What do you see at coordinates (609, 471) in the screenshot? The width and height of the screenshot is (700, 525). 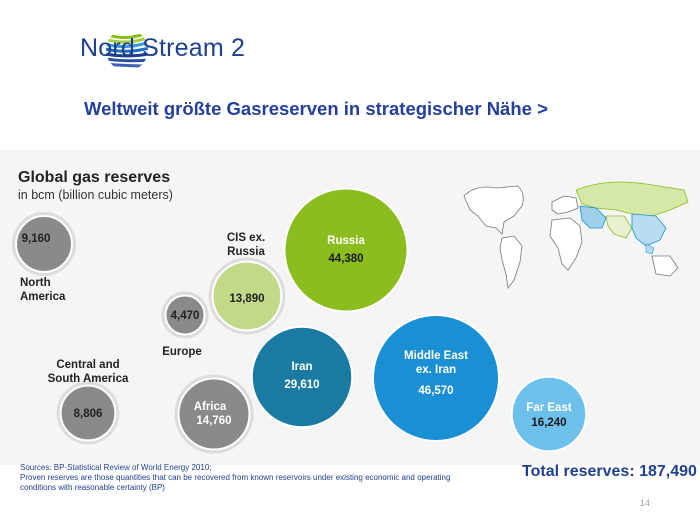 I see `total-reserves: Total reserves: 187,490` at bounding box center [609, 471].